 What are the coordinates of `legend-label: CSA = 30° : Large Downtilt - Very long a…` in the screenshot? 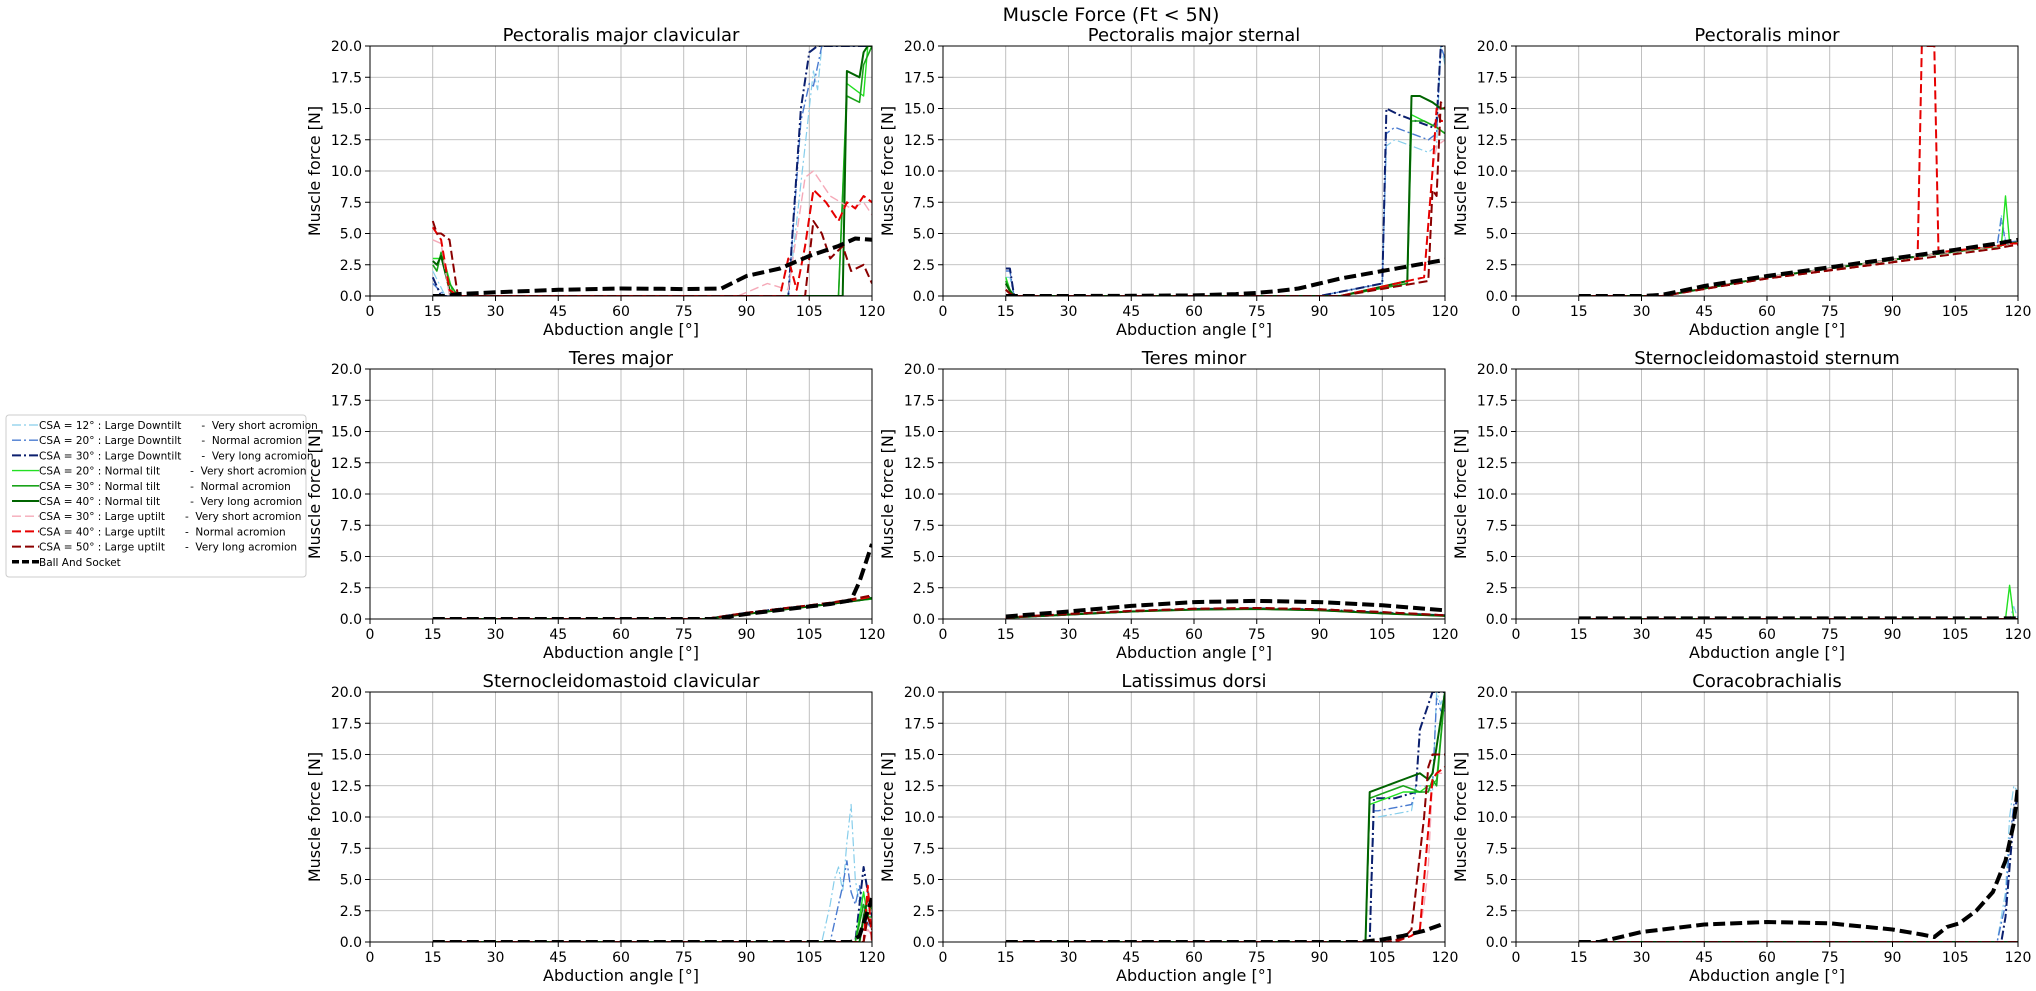 It's located at (176, 456).